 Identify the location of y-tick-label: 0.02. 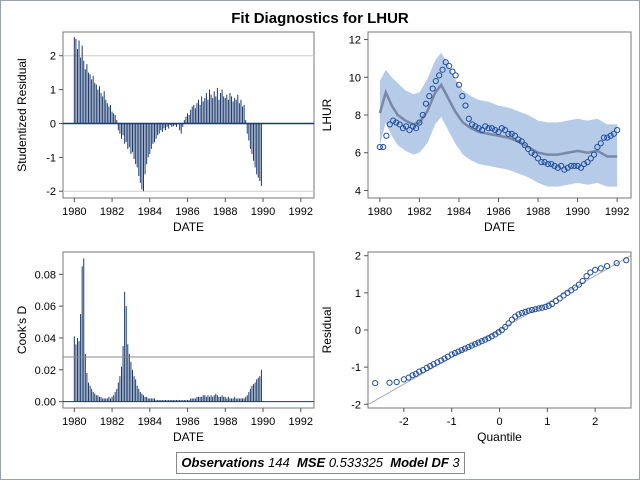
(45, 371).